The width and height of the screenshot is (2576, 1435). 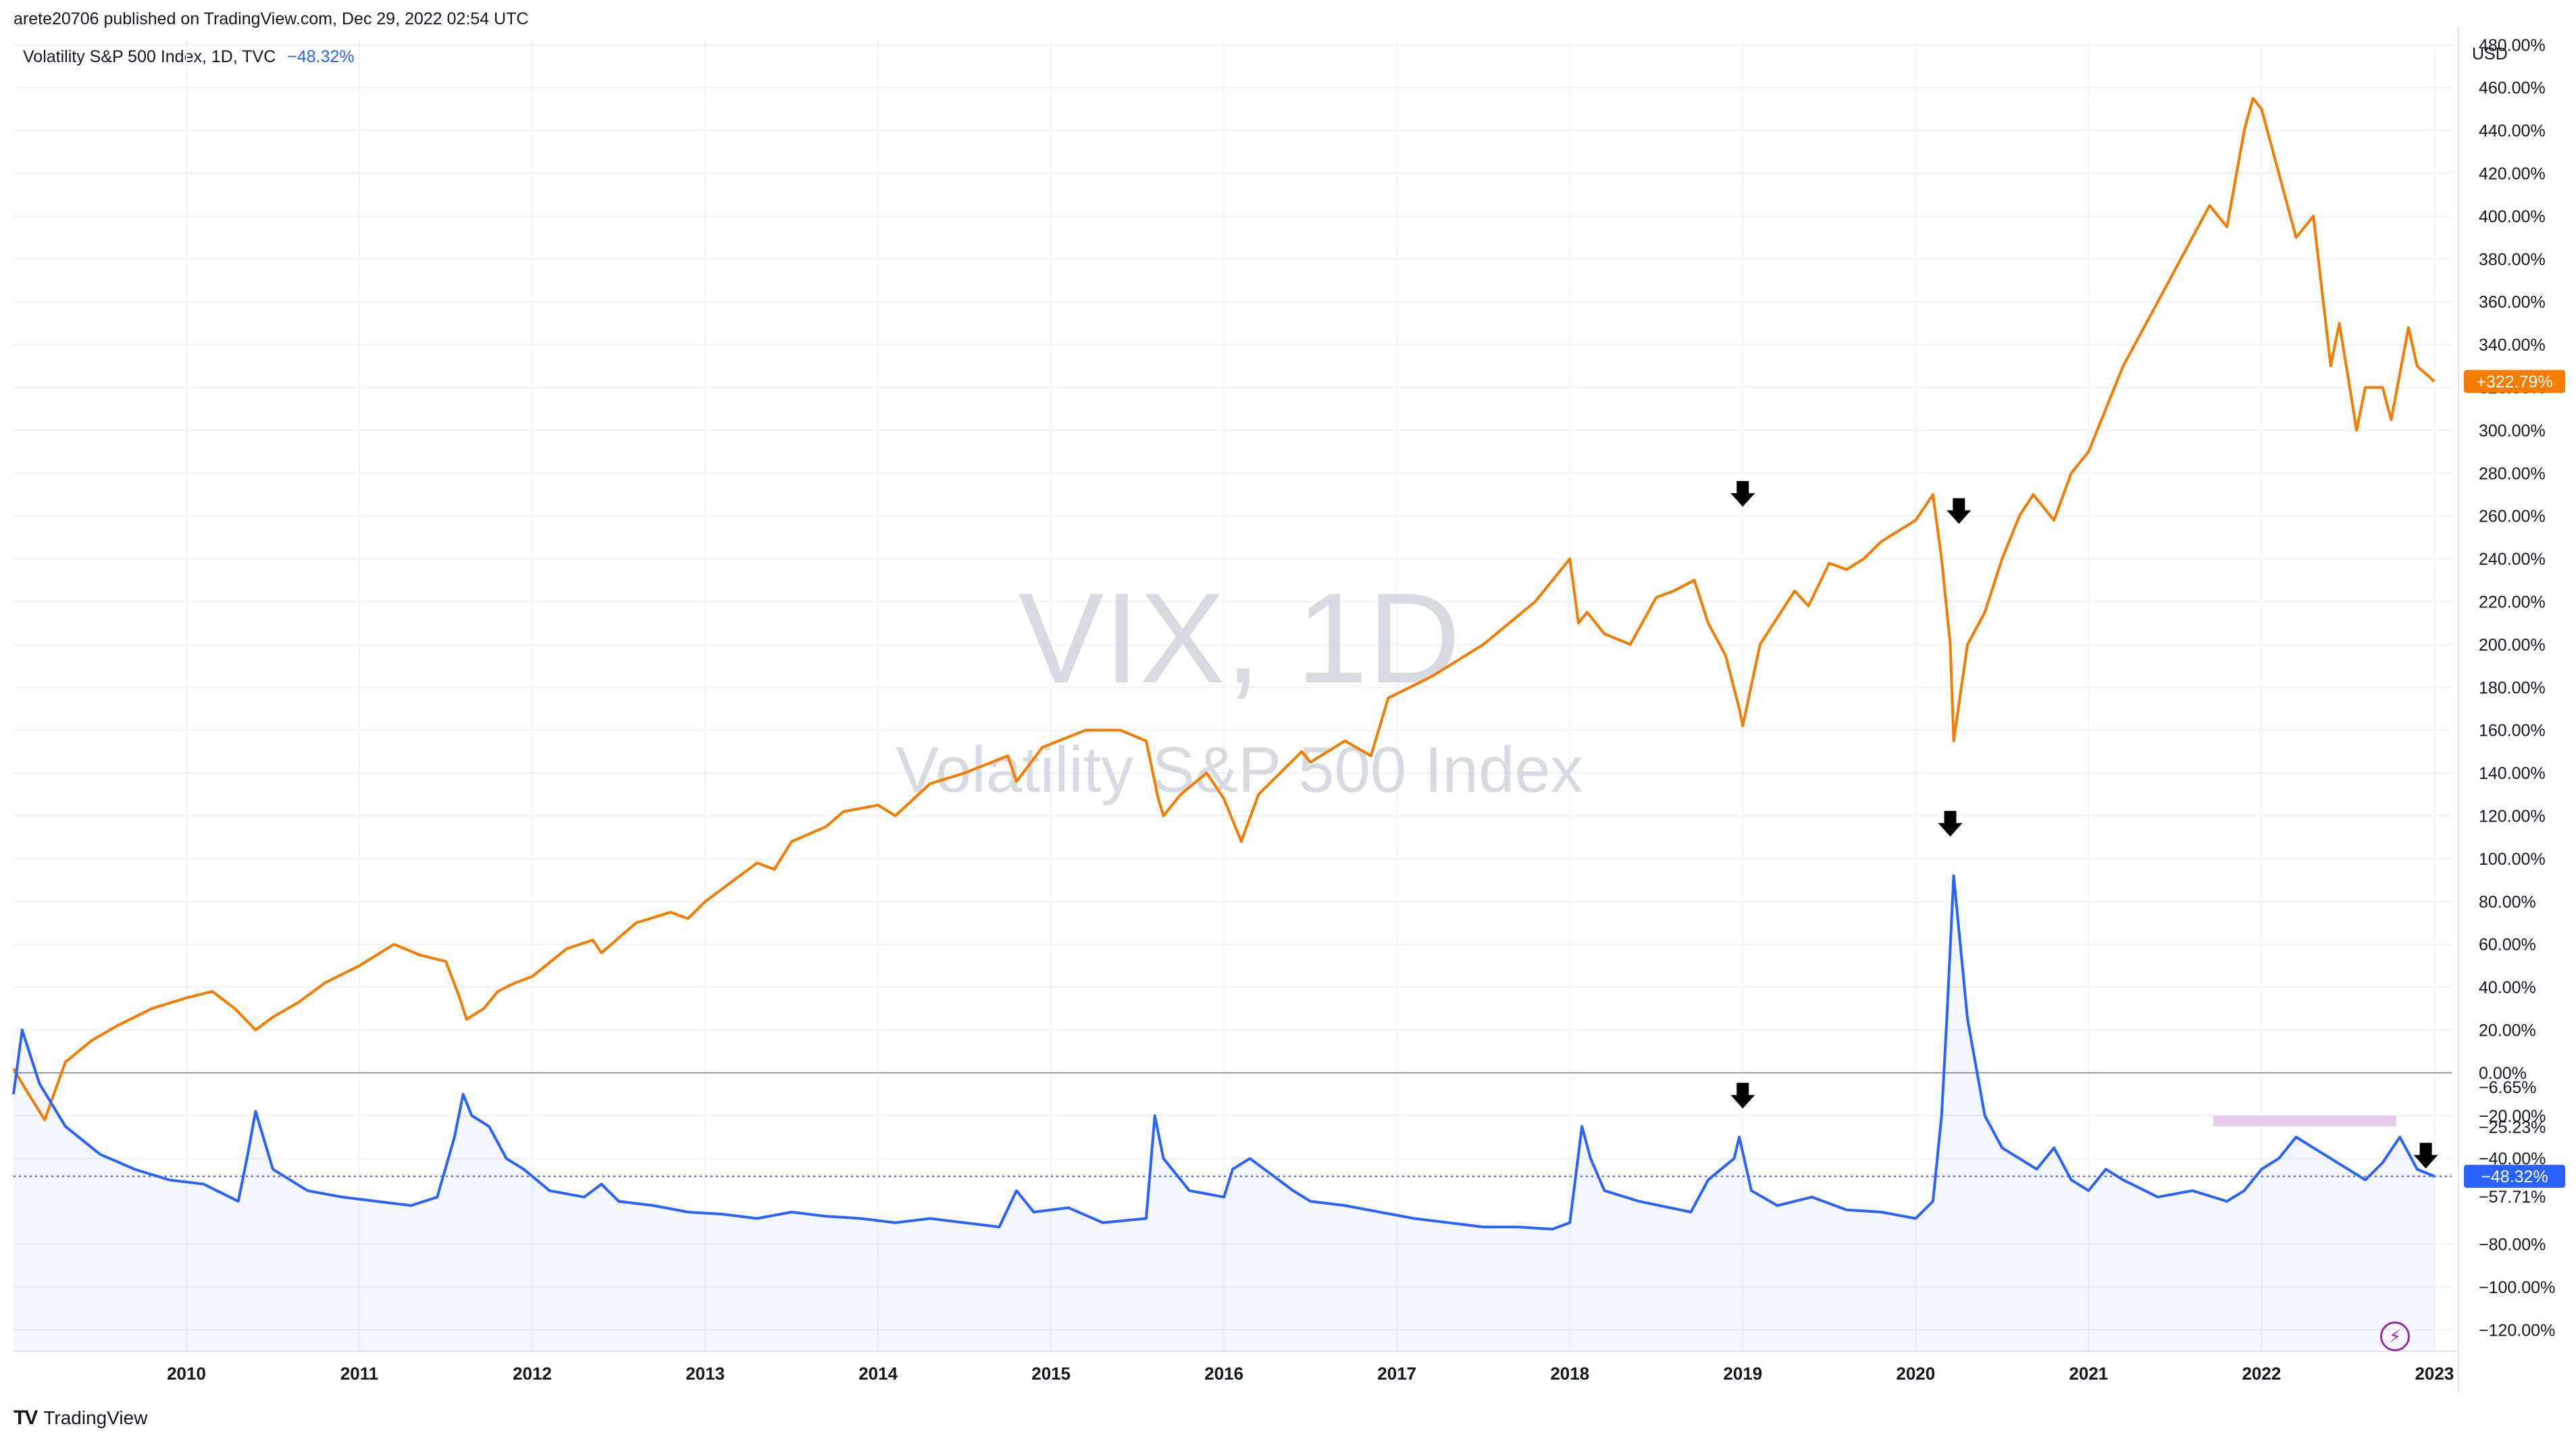 I want to click on y-tick-label: −20.00%, so click(x=2512, y=1116).